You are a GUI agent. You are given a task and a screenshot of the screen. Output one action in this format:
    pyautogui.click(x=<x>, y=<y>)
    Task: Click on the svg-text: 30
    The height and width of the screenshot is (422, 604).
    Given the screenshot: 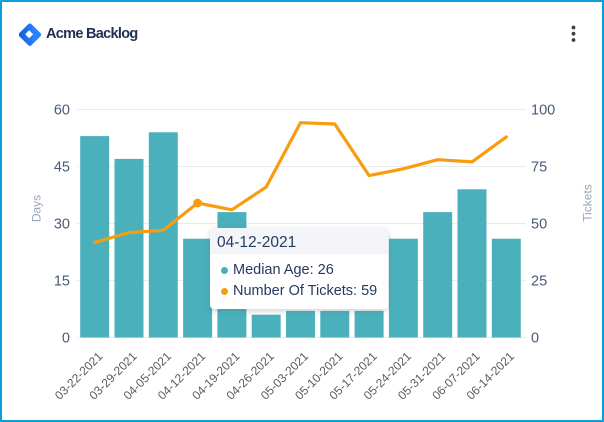 What is the action you would take?
    pyautogui.click(x=62, y=225)
    